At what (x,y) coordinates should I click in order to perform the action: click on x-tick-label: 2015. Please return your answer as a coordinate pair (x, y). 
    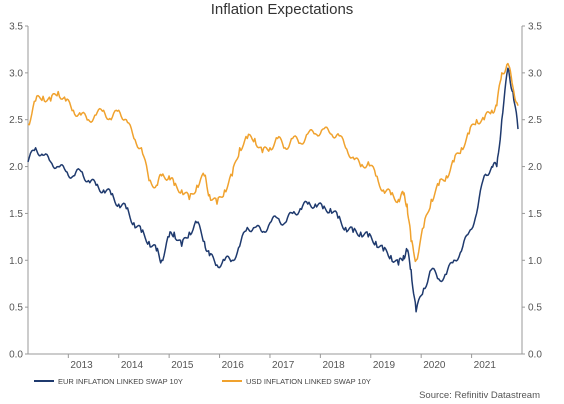
    Looking at the image, I should click on (182, 365).